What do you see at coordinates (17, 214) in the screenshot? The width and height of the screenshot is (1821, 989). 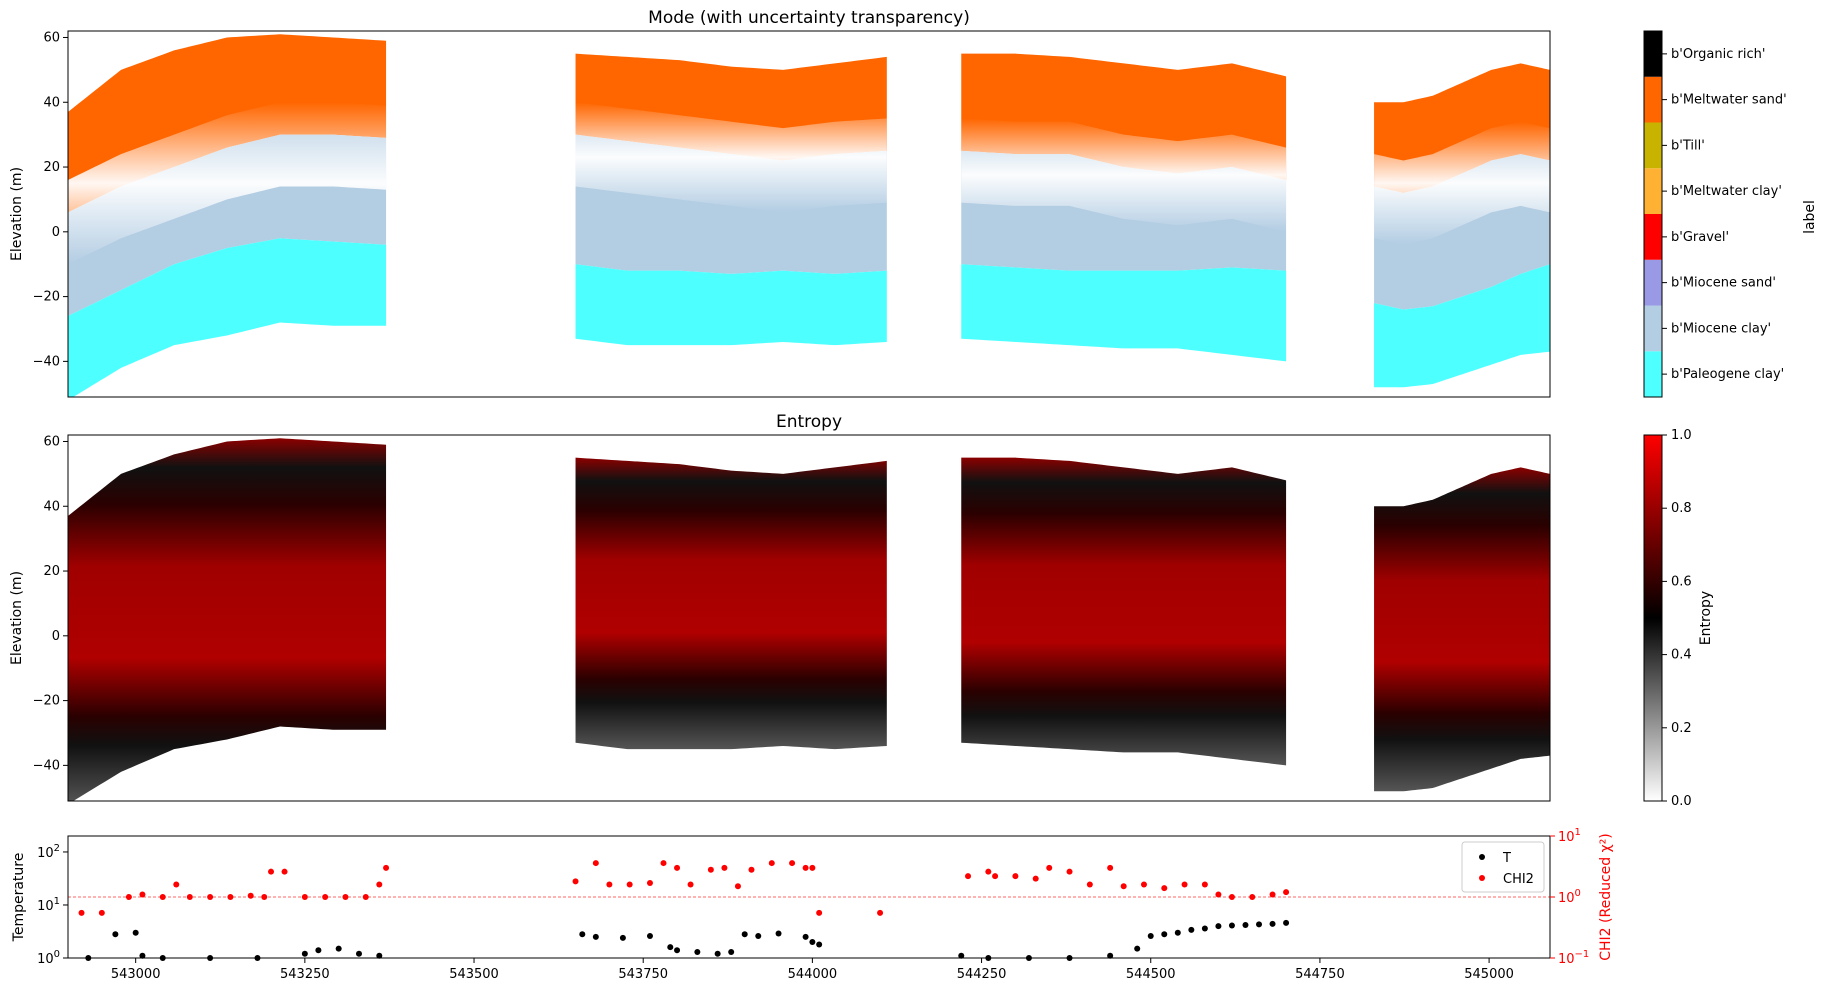 I see `mode-y-axis-label: Elevation (m)` at bounding box center [17, 214].